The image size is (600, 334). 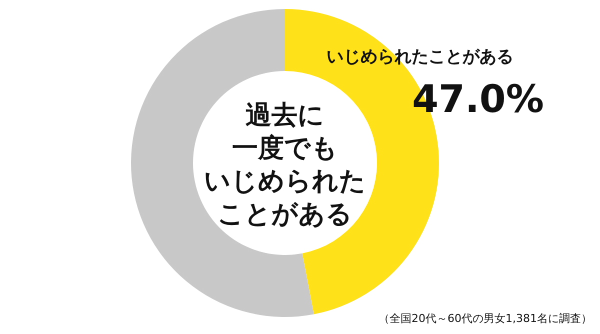 I want to click on text: 過去に一度でもいじめられたことがある, so click(x=285, y=165).